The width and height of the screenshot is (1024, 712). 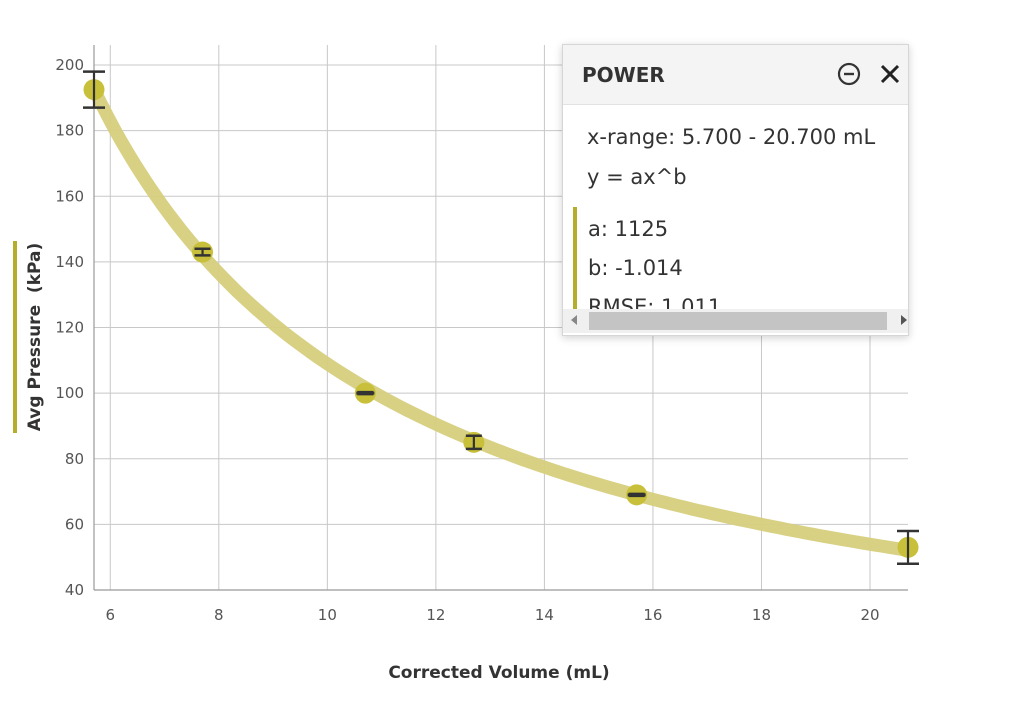 What do you see at coordinates (635, 268) in the screenshot?
I see `param-b: b: -1.014` at bounding box center [635, 268].